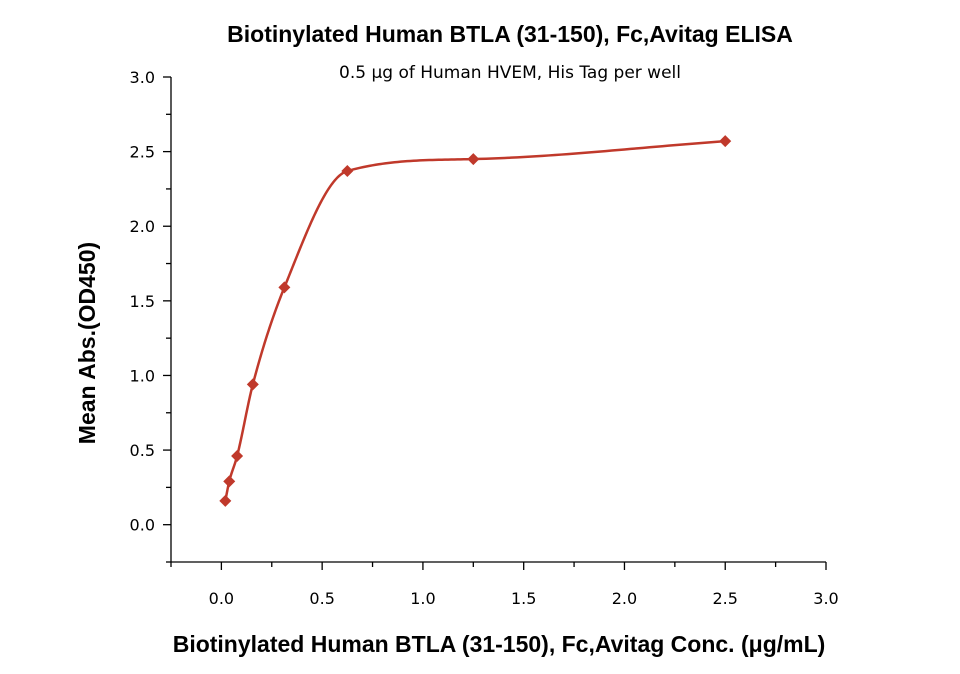 This screenshot has height=674, width=960. I want to click on x-tick-labels: 0.0 0.5 1.0 1.5 2.0 2.5 3.0, so click(524, 598).